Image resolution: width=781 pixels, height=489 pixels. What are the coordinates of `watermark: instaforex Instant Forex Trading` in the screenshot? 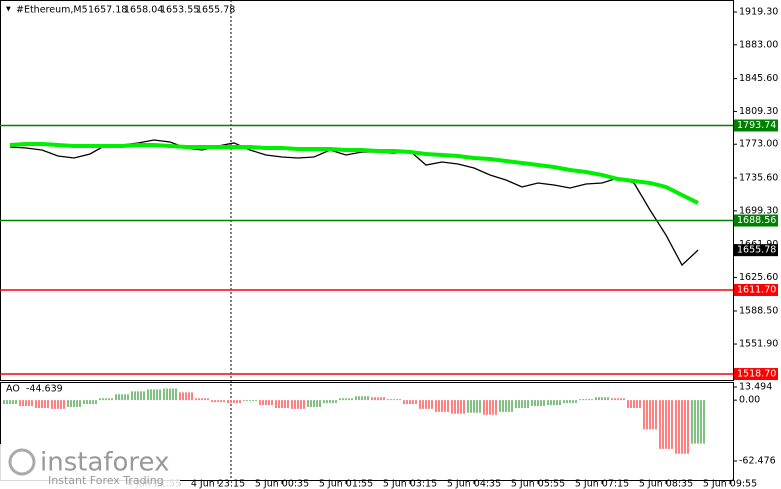 It's located at (90, 466).